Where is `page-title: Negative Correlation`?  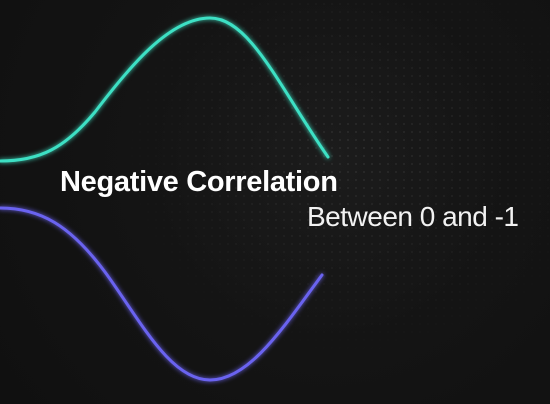
page-title: Negative Correlation is located at coordinates (199, 182).